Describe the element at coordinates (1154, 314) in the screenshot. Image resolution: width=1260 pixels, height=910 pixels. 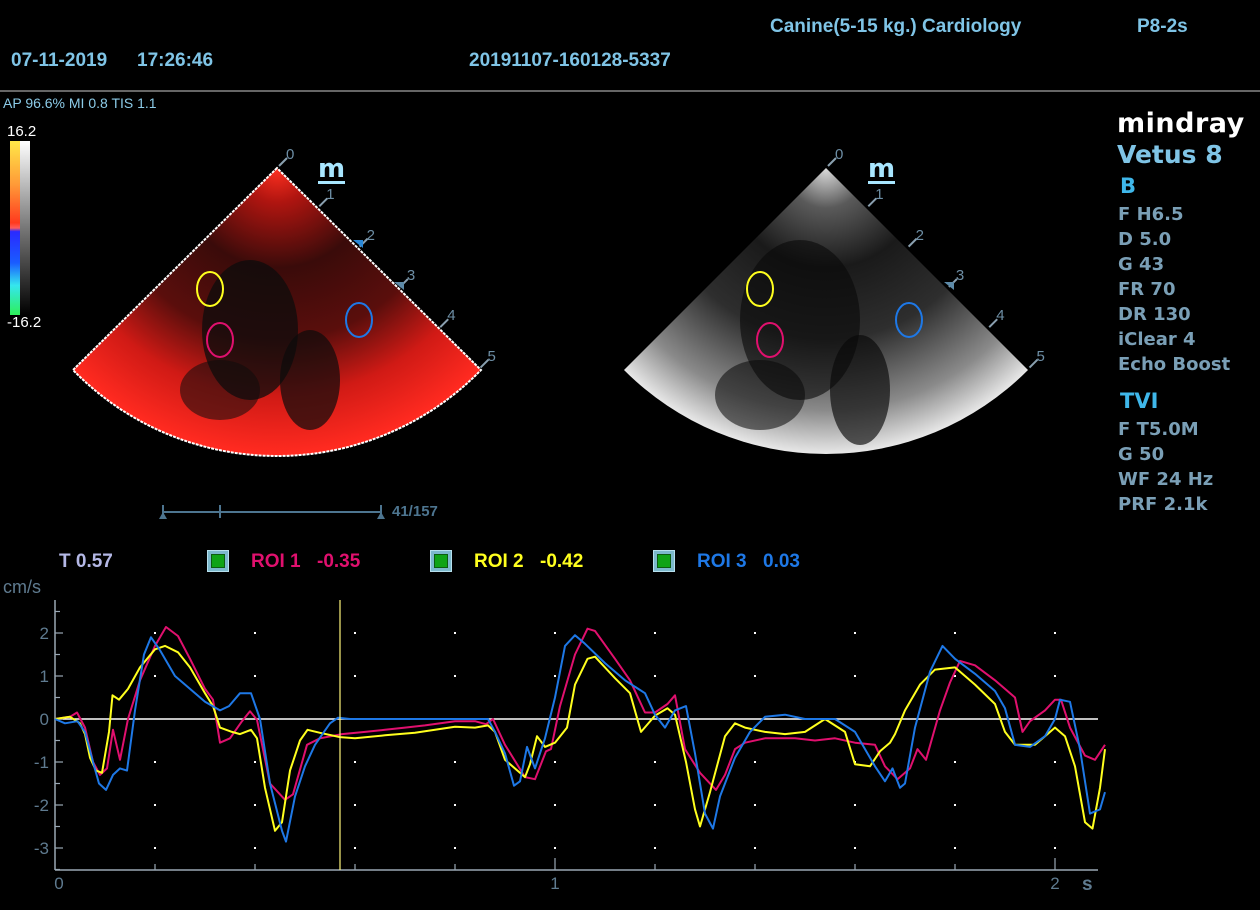
I see `b-param-dynamic-range: DR 130` at that location.